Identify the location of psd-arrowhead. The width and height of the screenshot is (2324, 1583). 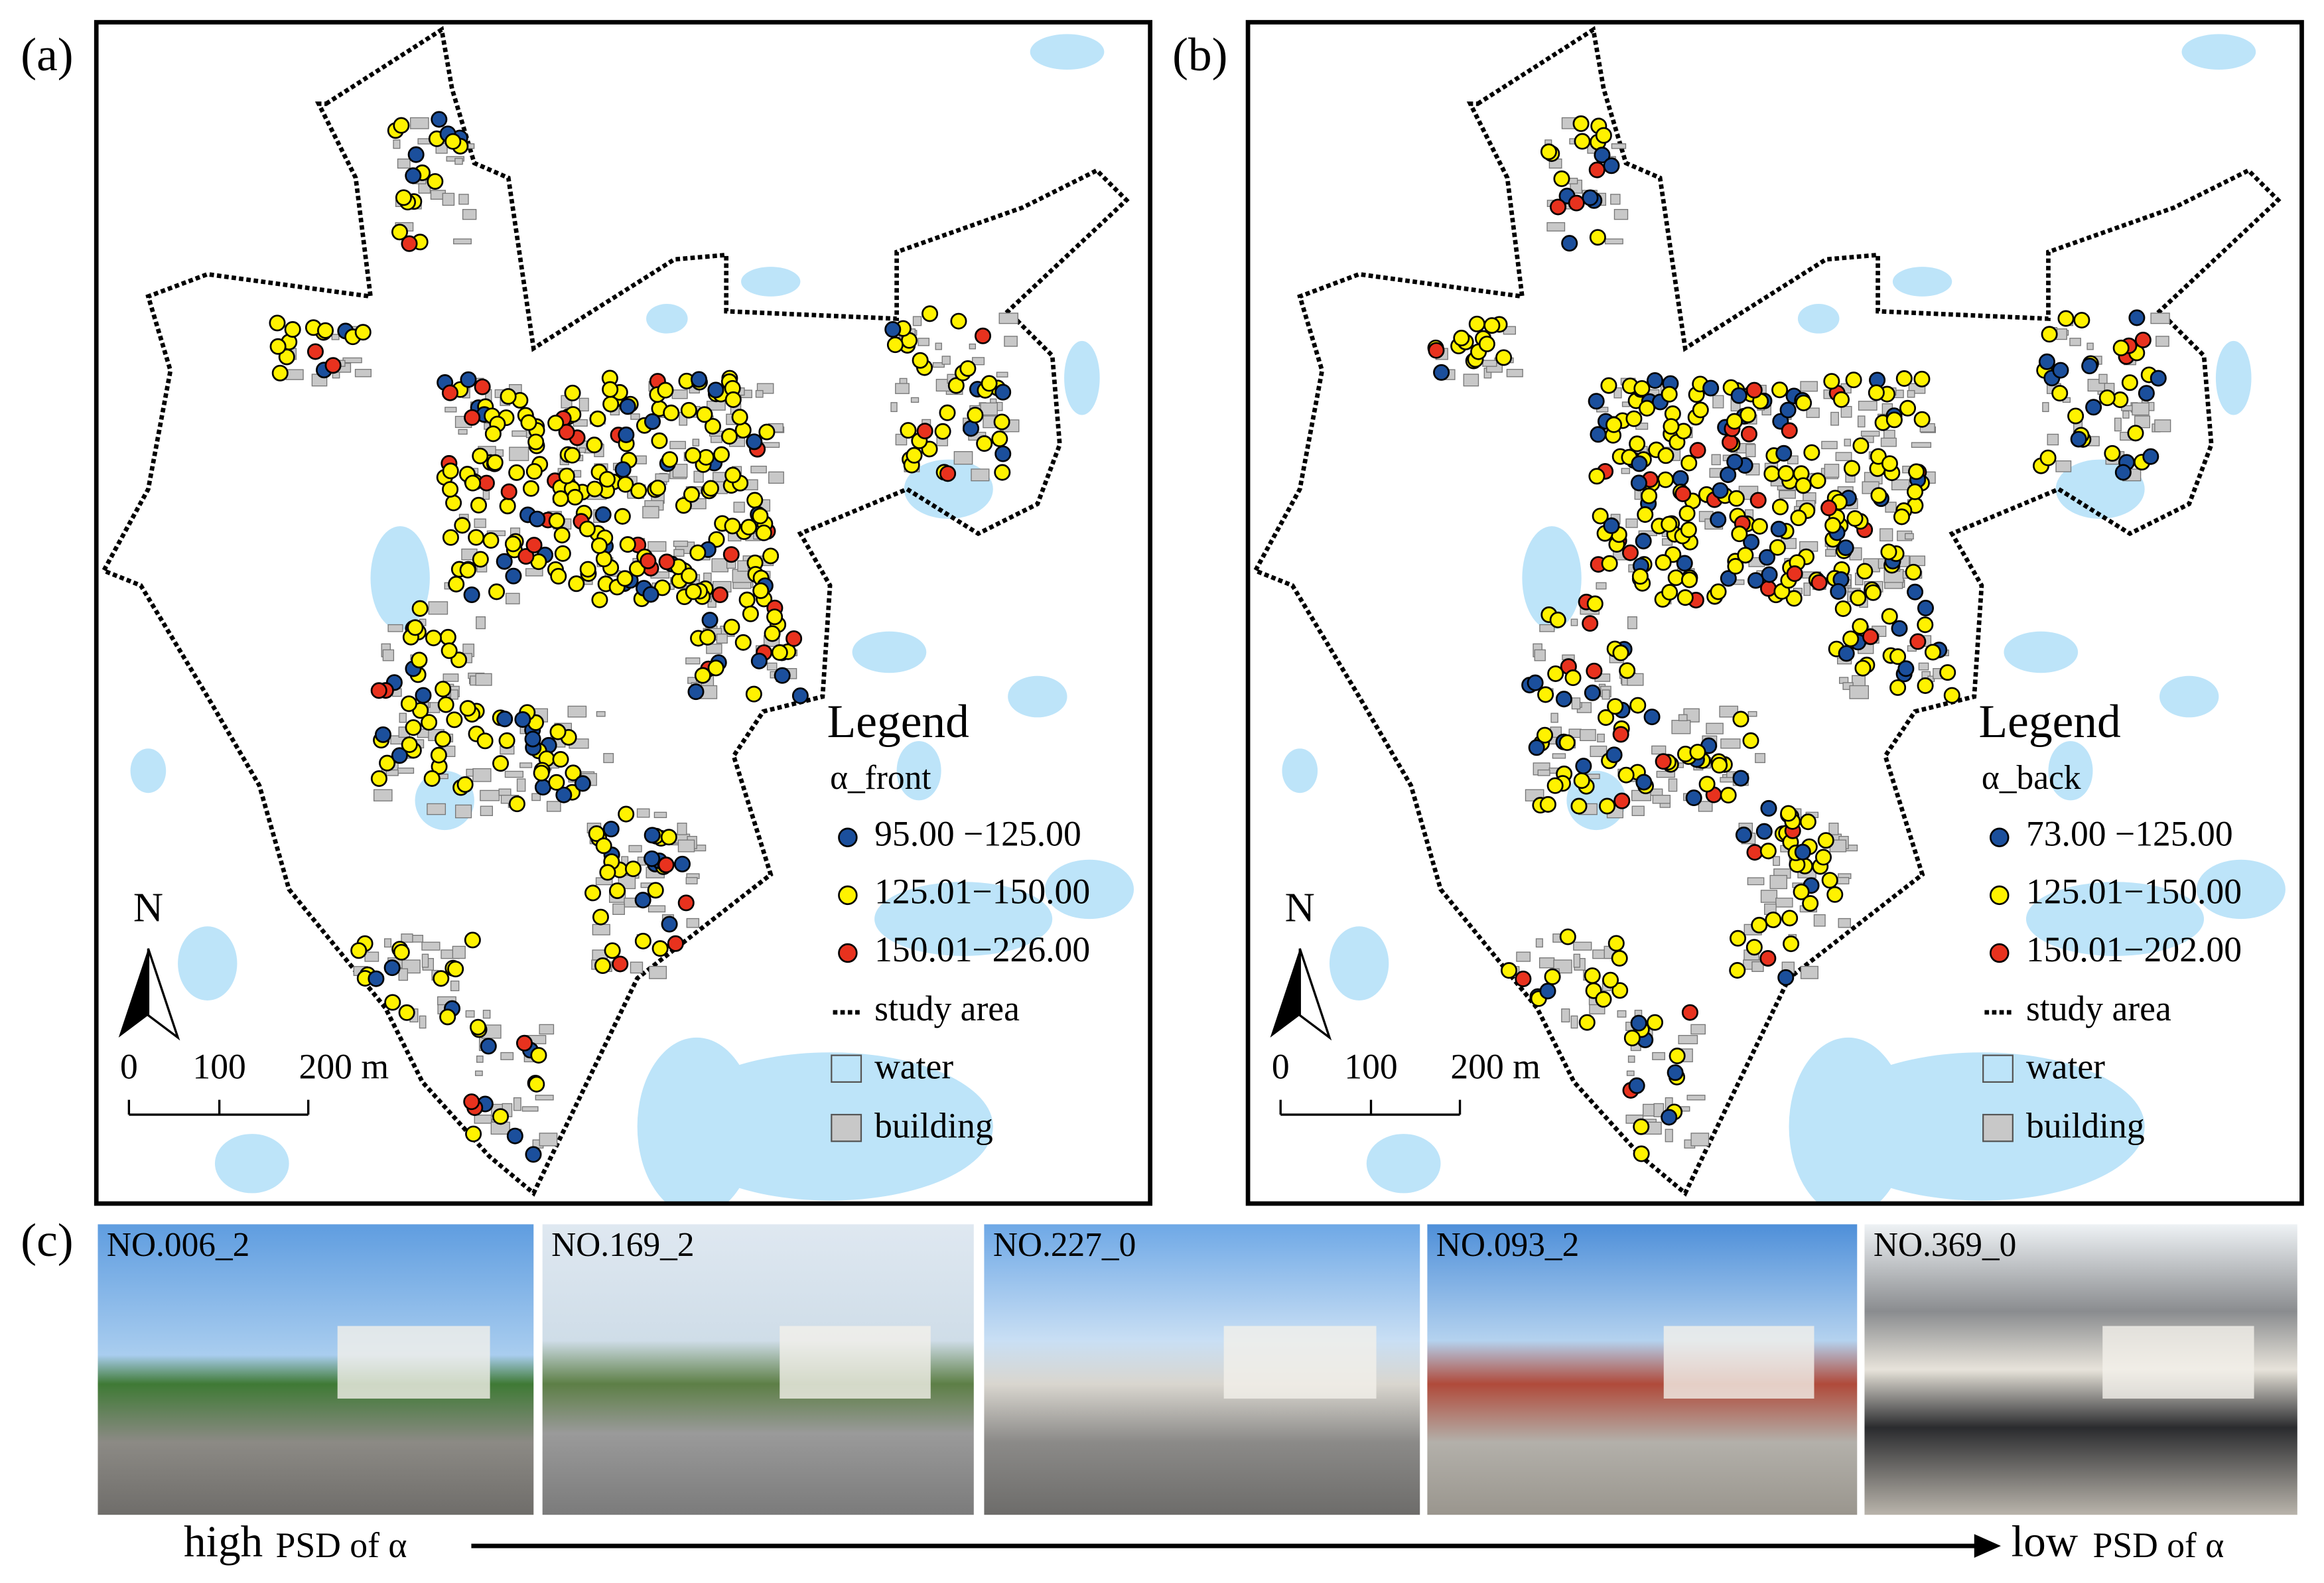
(1987, 1546).